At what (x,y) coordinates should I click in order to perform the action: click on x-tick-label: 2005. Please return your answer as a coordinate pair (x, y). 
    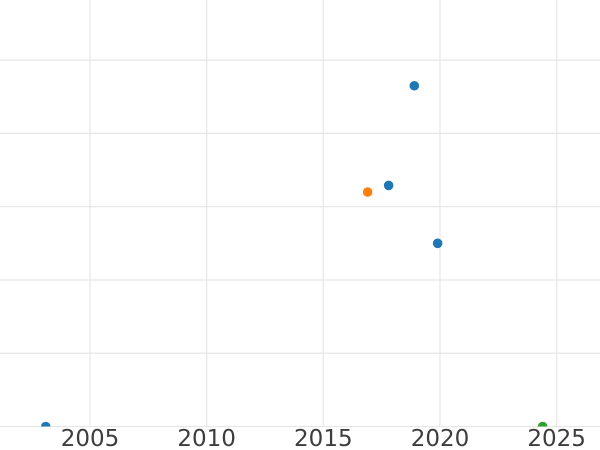
    Looking at the image, I should click on (90, 438).